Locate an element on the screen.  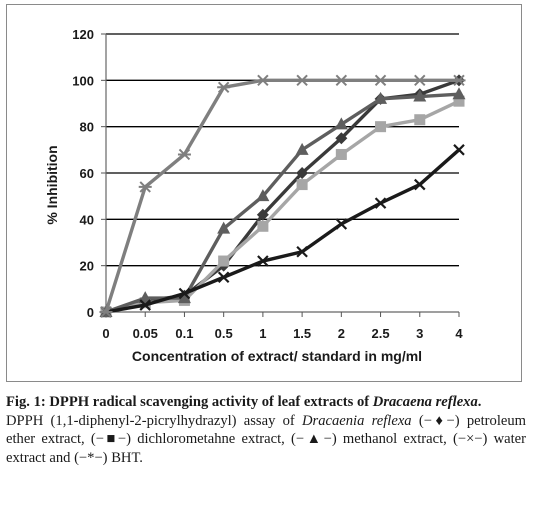
x-tick-label-9: 4 is located at coordinates (459, 333).